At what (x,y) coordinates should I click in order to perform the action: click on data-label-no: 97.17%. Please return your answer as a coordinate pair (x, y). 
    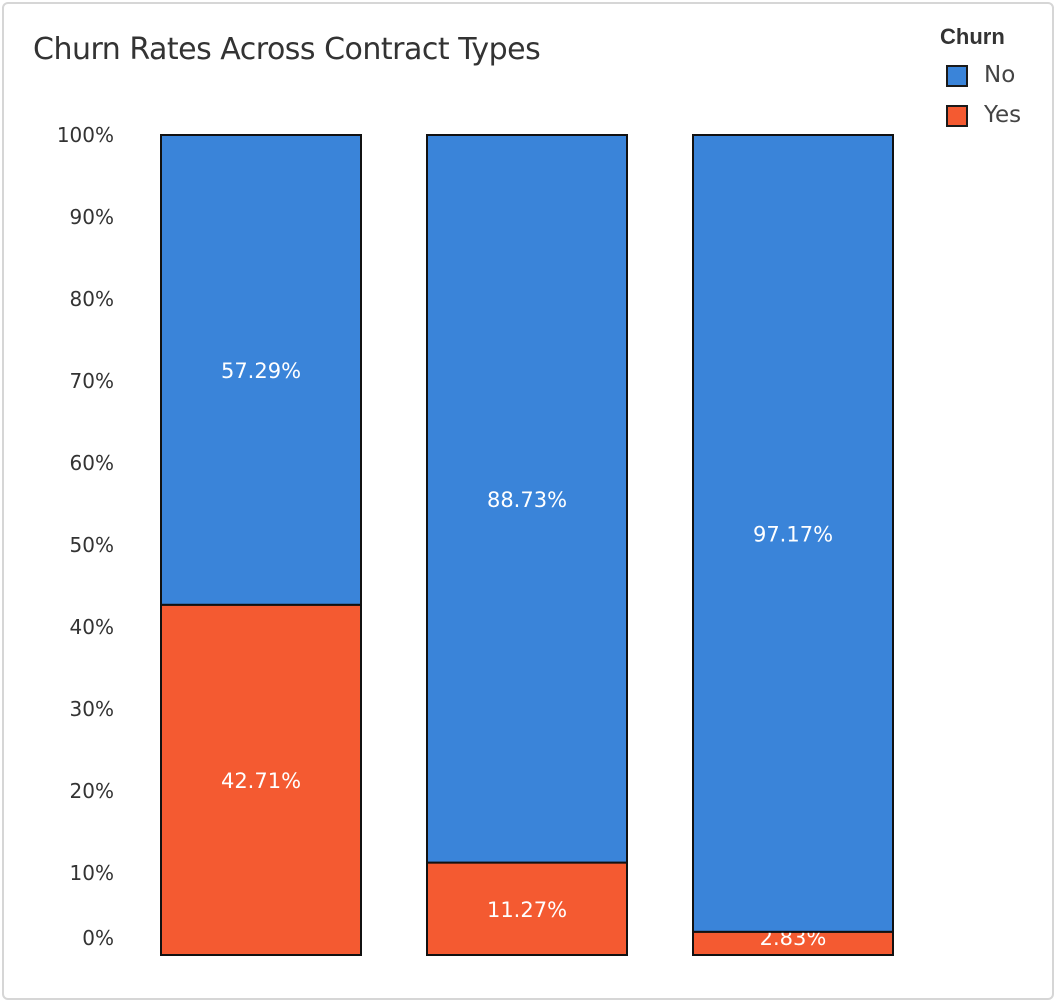
    Looking at the image, I should click on (793, 534).